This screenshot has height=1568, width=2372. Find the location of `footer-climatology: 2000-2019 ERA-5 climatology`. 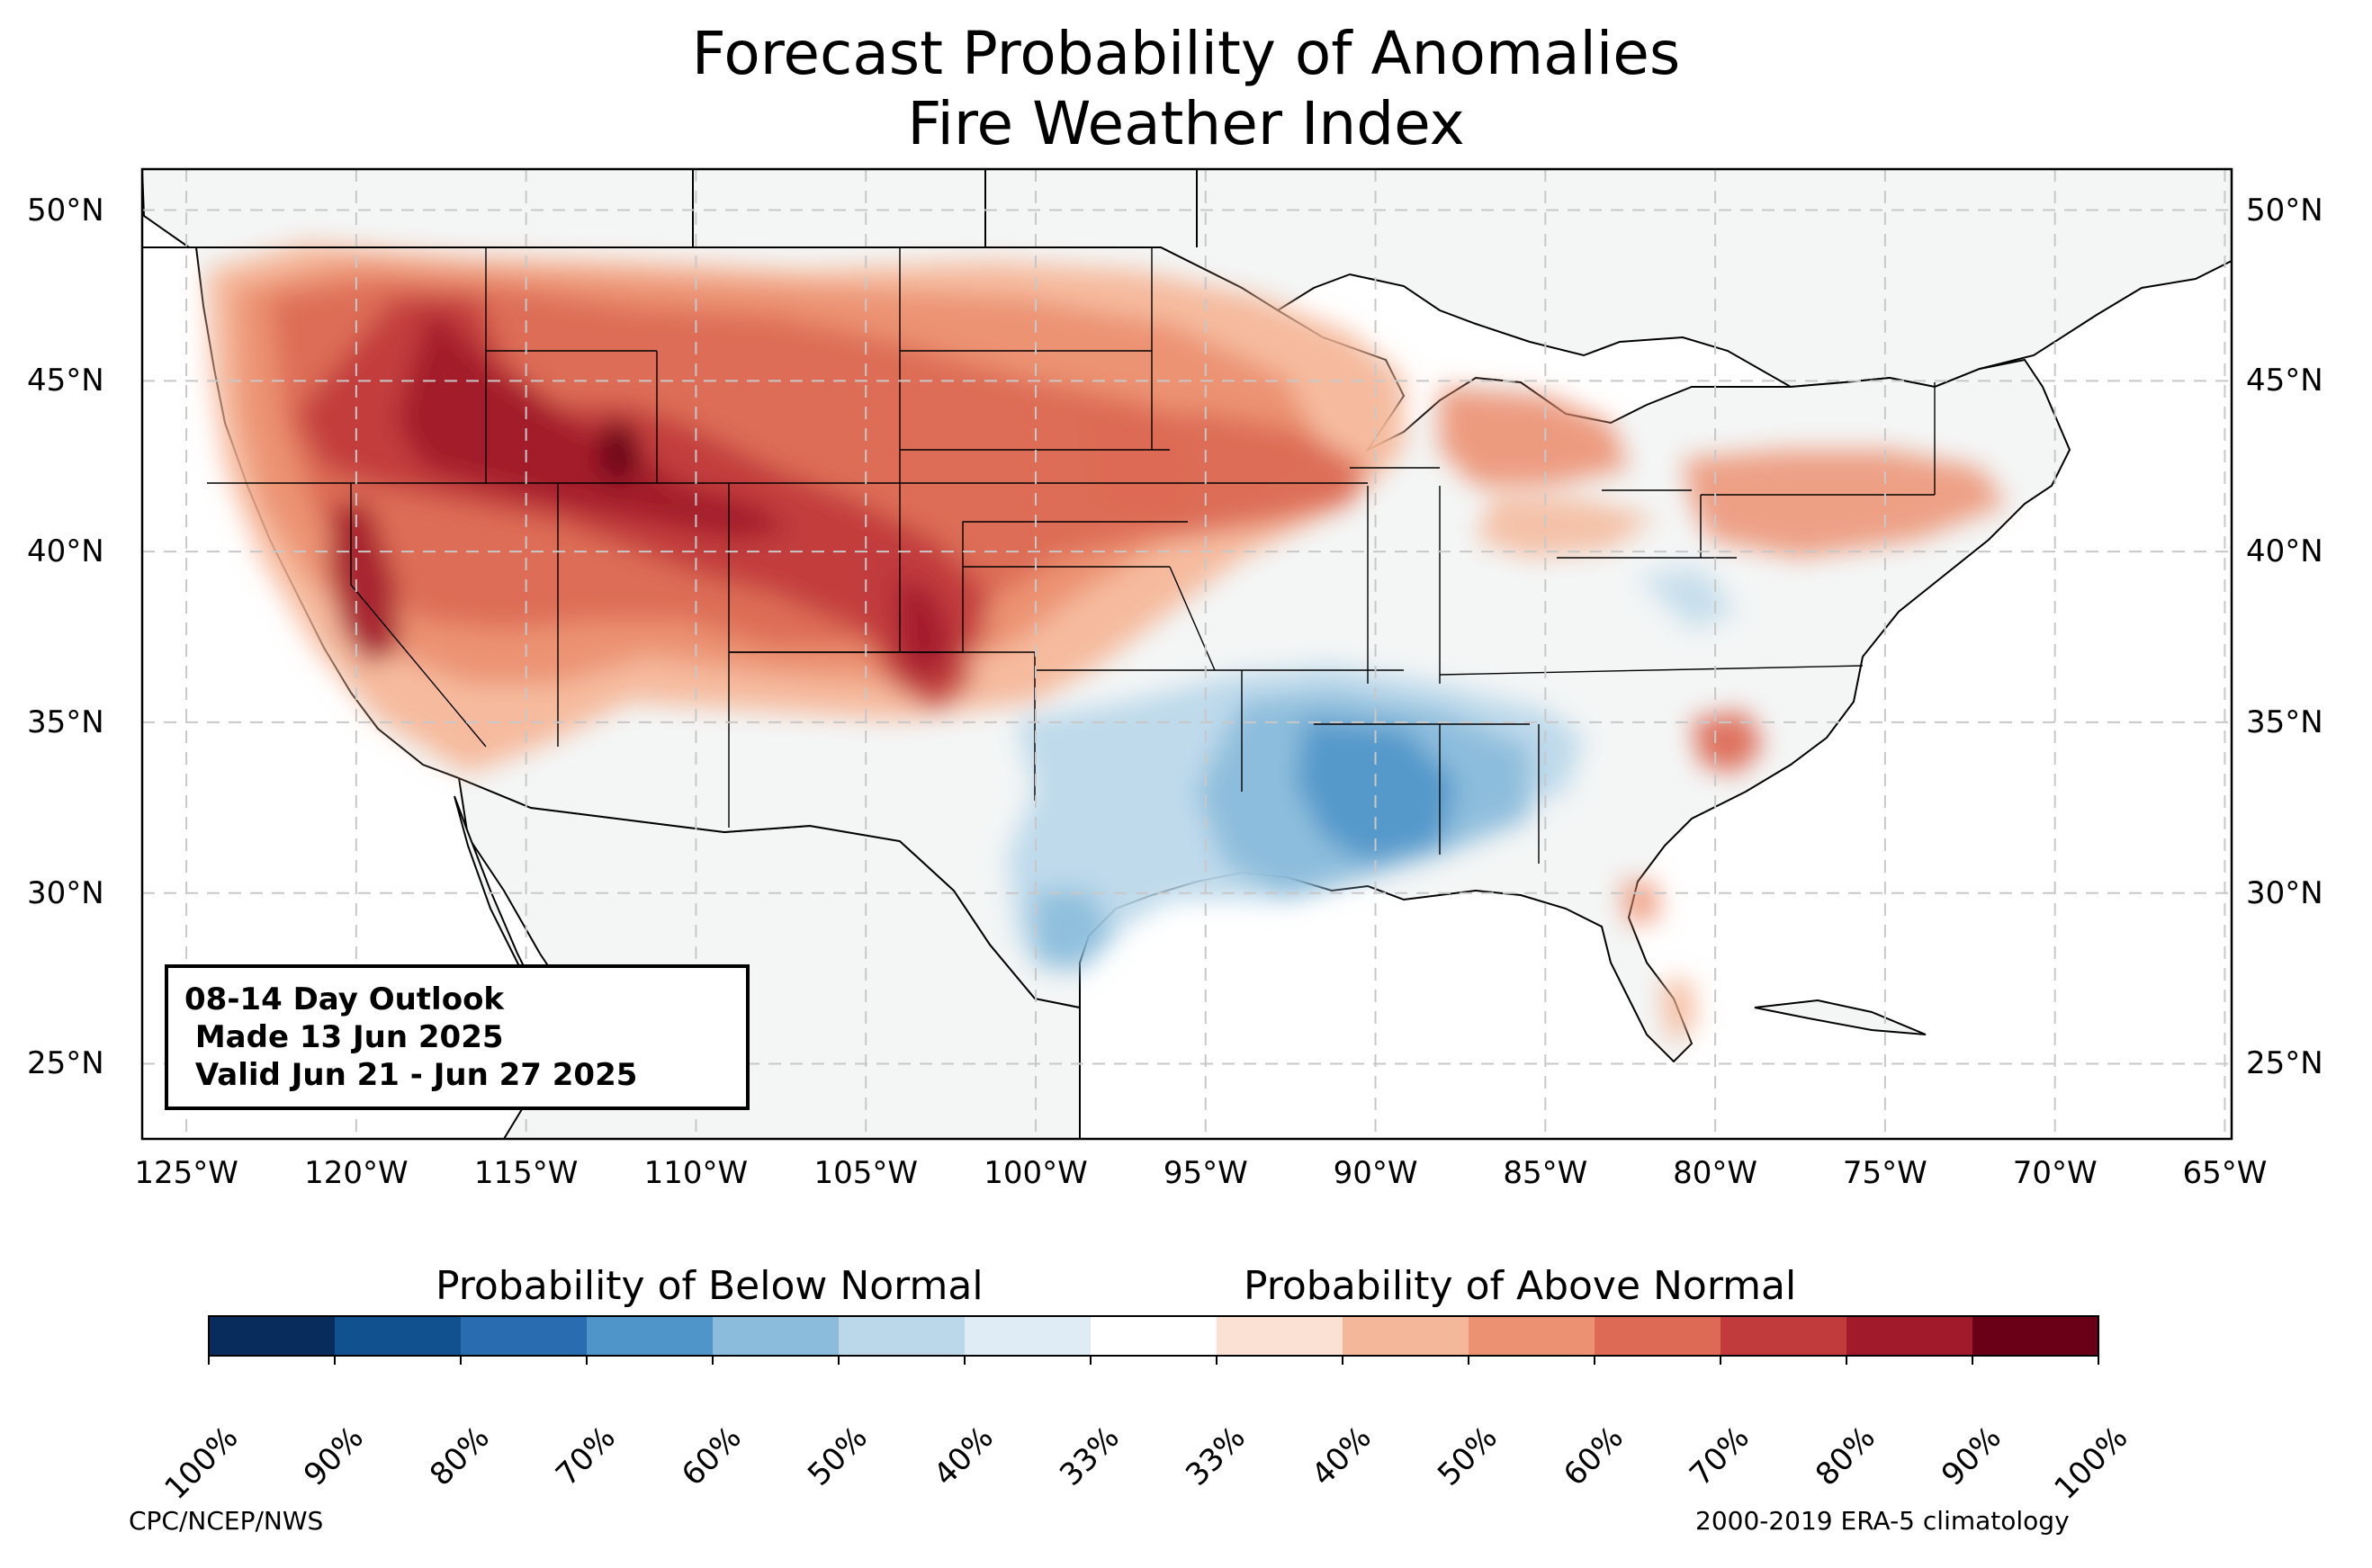

footer-climatology: 2000-2019 ERA-5 climatology is located at coordinates (1882, 1521).